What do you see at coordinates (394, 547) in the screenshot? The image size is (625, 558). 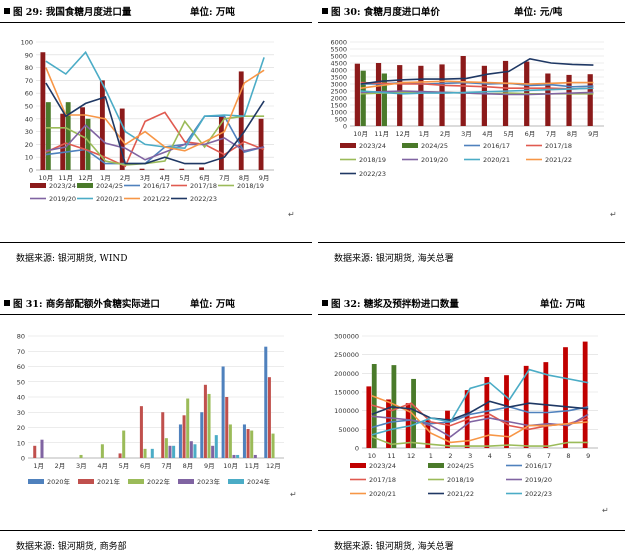 I see `source-text: 数据来源: 银河期货, 海关总署` at bounding box center [394, 547].